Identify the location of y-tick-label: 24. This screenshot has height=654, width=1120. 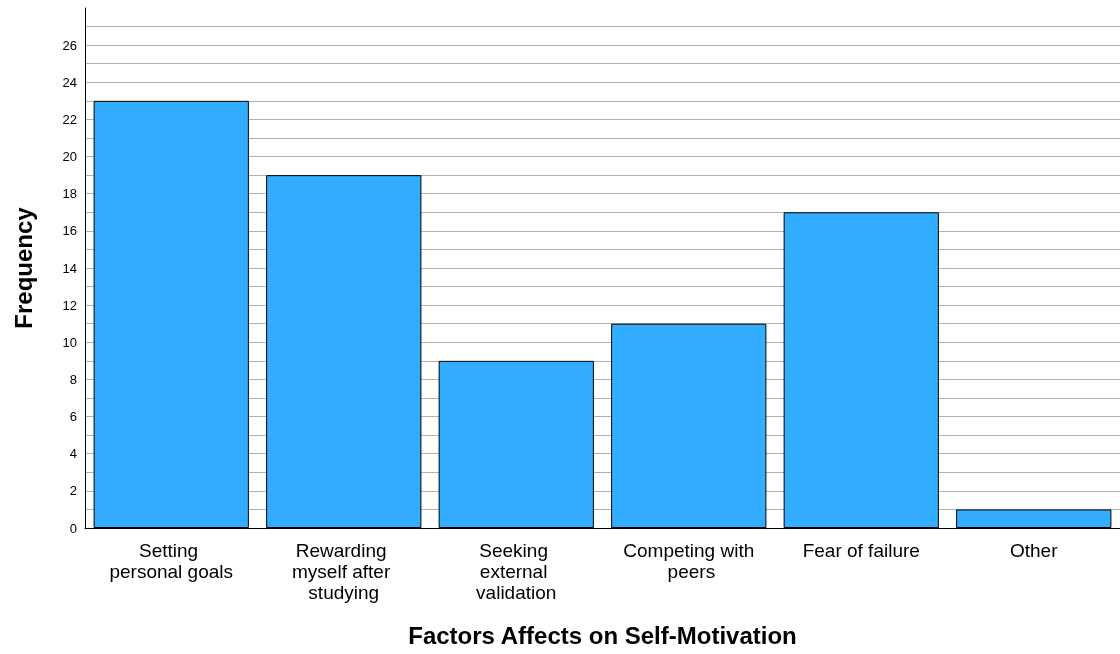
(69, 82).